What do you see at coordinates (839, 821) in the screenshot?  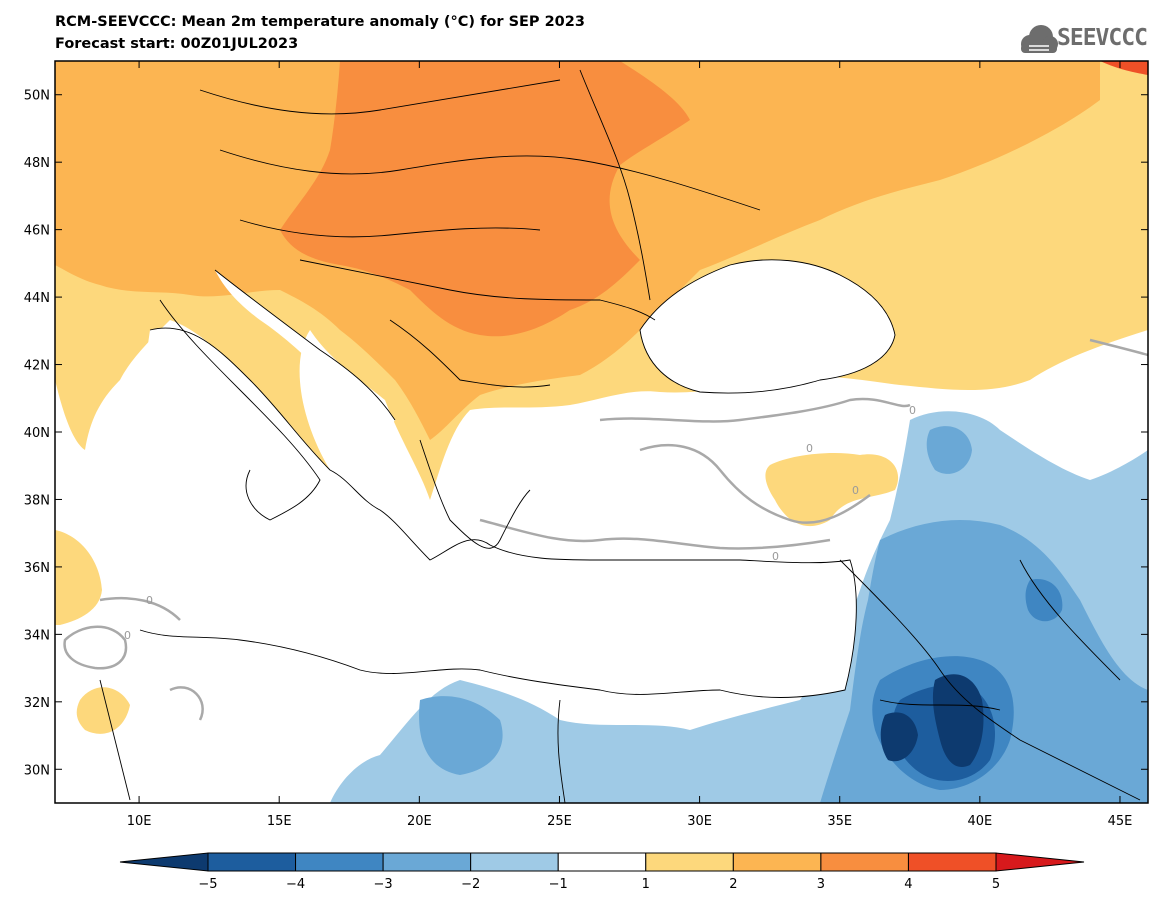 I see `lon-tick-label: 35E` at bounding box center [839, 821].